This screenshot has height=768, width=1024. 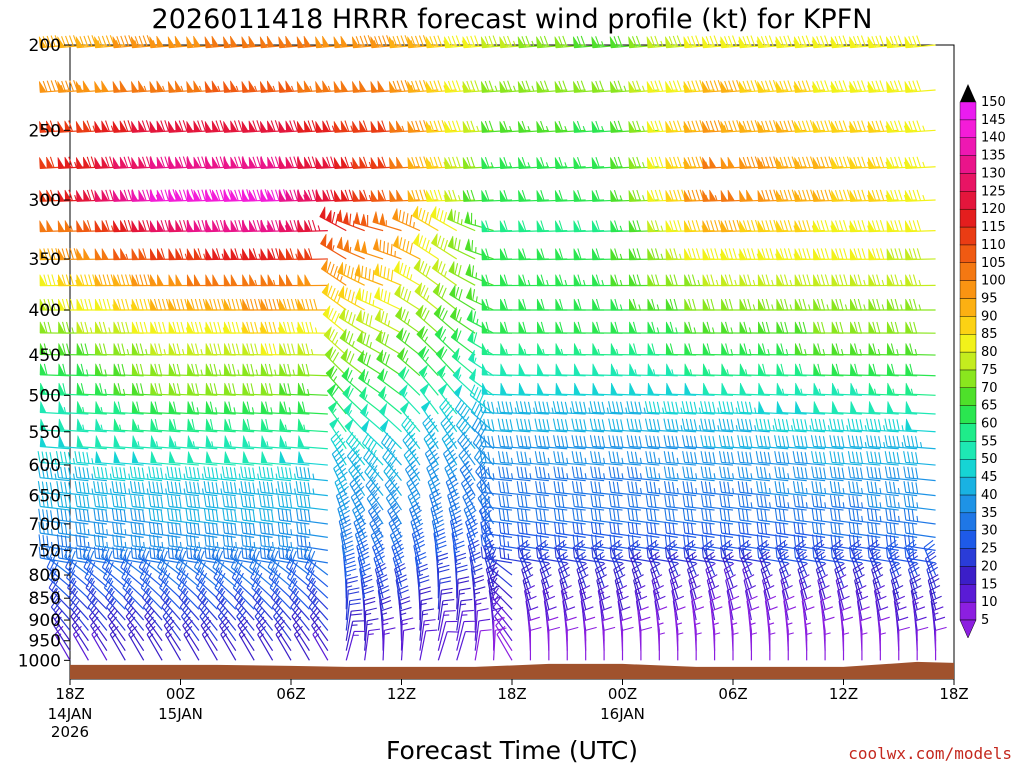 What do you see at coordinates (993, 191) in the screenshot?
I see `colorbar-label: 125` at bounding box center [993, 191].